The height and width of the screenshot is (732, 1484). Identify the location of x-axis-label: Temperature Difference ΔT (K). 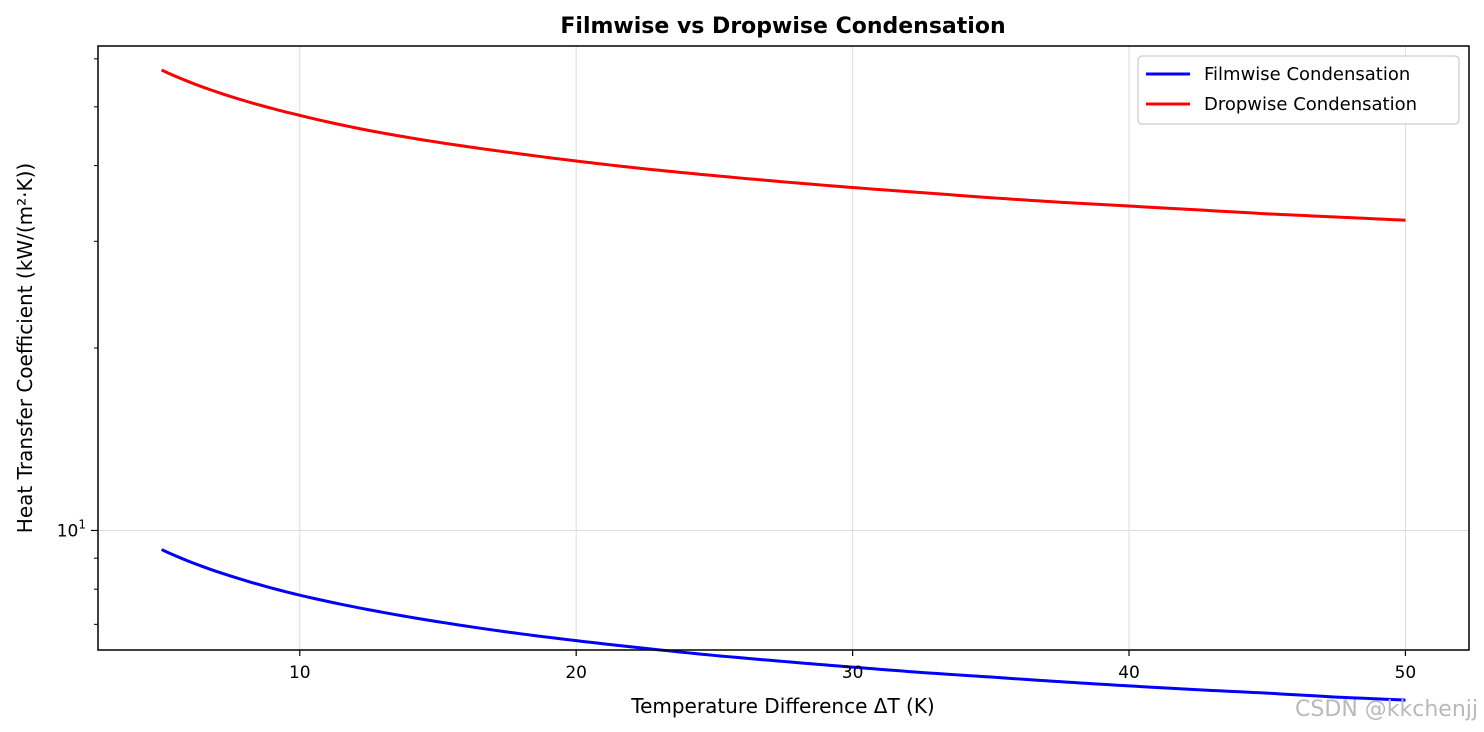
(782, 706).